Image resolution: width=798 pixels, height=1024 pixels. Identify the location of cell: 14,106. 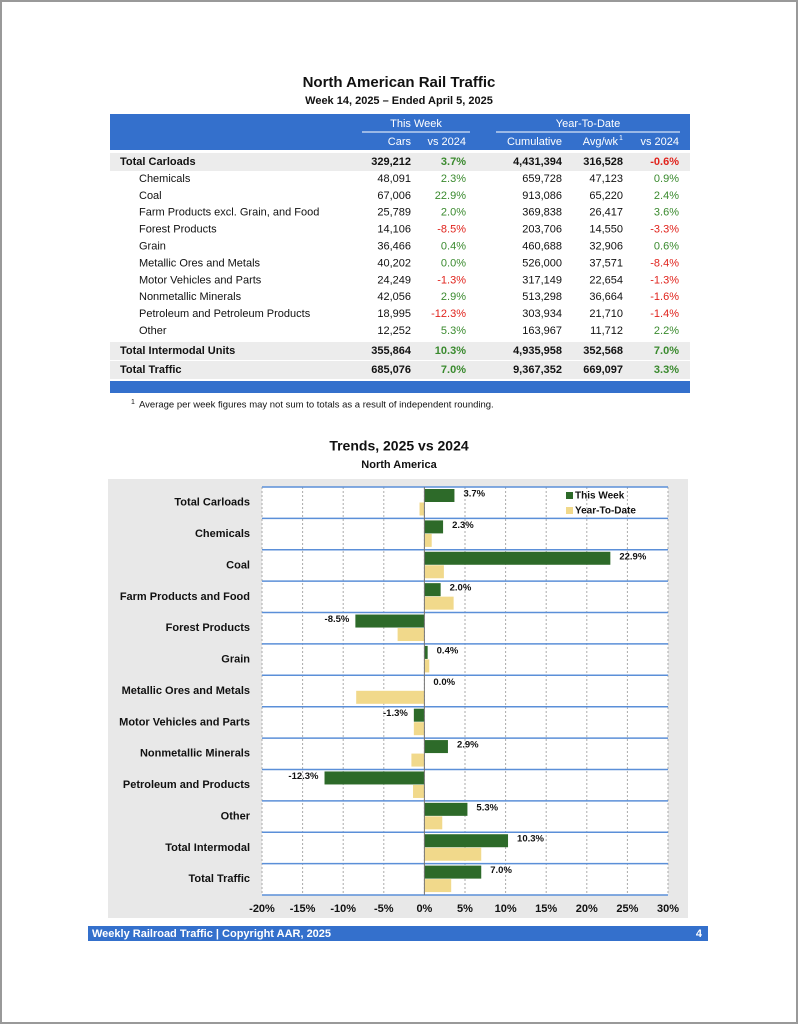
(394, 230).